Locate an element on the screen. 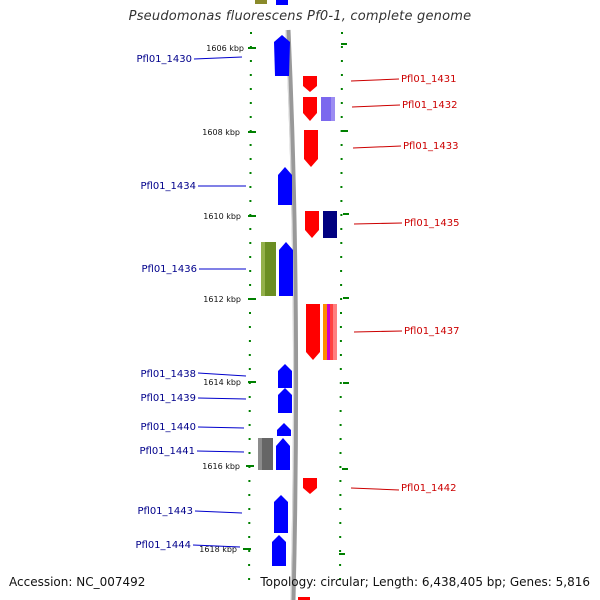  gene-label-left: Pfl01_1441 is located at coordinates (167, 451).